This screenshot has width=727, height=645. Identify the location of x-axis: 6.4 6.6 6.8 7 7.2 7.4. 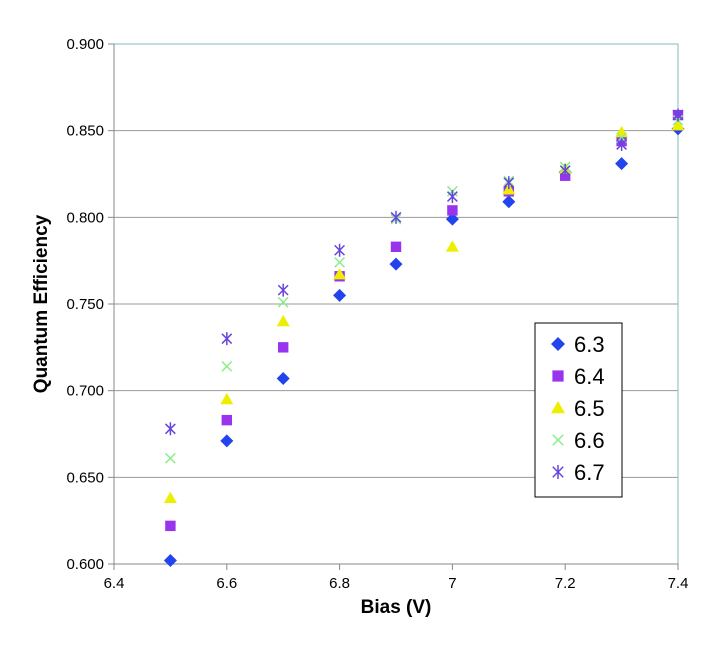
(396, 577).